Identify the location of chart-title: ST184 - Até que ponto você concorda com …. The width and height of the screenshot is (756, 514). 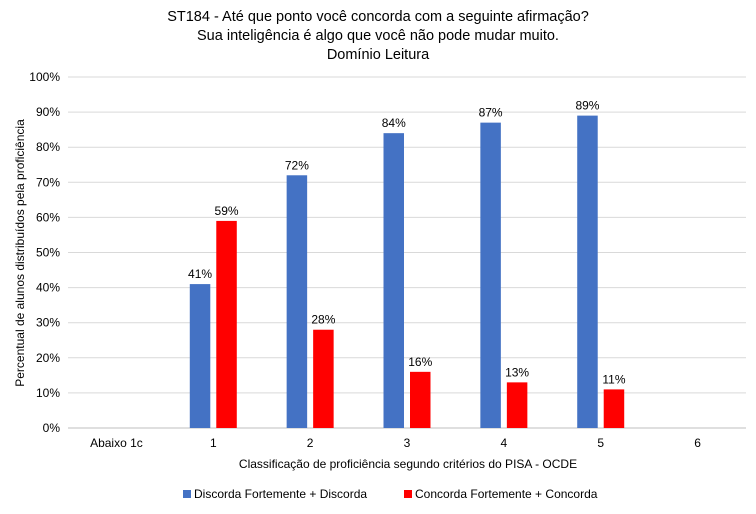
(378, 36).